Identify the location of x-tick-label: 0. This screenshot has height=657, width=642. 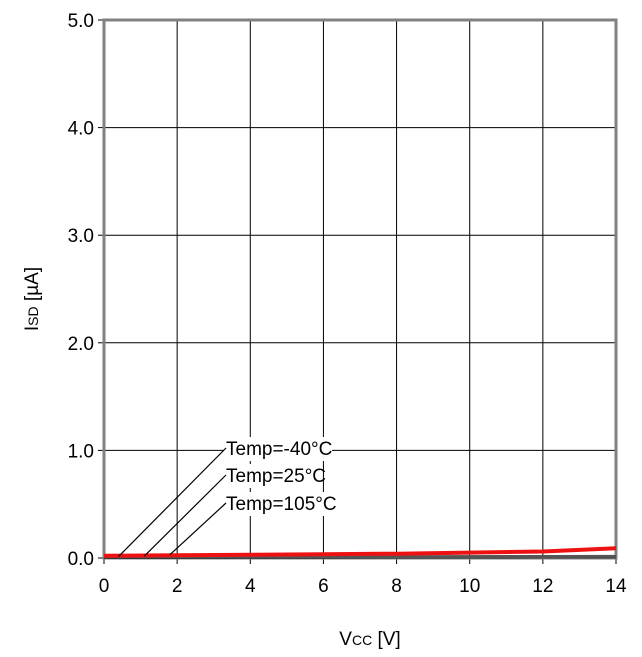
(104, 586).